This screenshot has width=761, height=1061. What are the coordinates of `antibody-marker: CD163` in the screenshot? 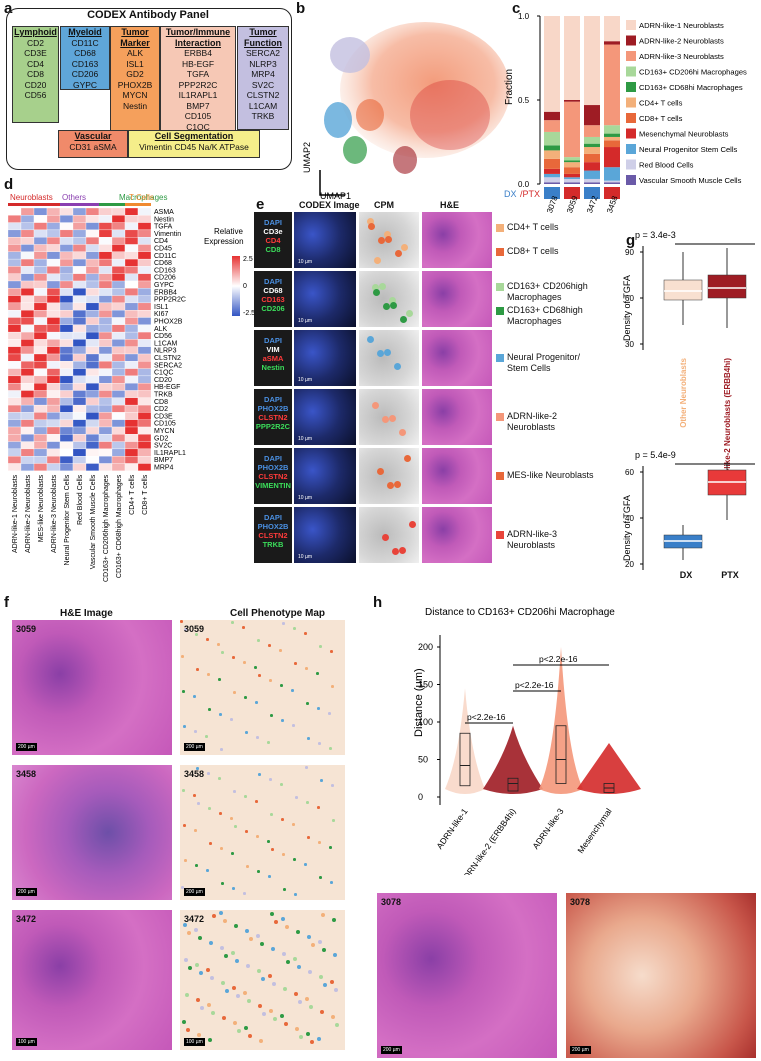 It's located at (85, 63).